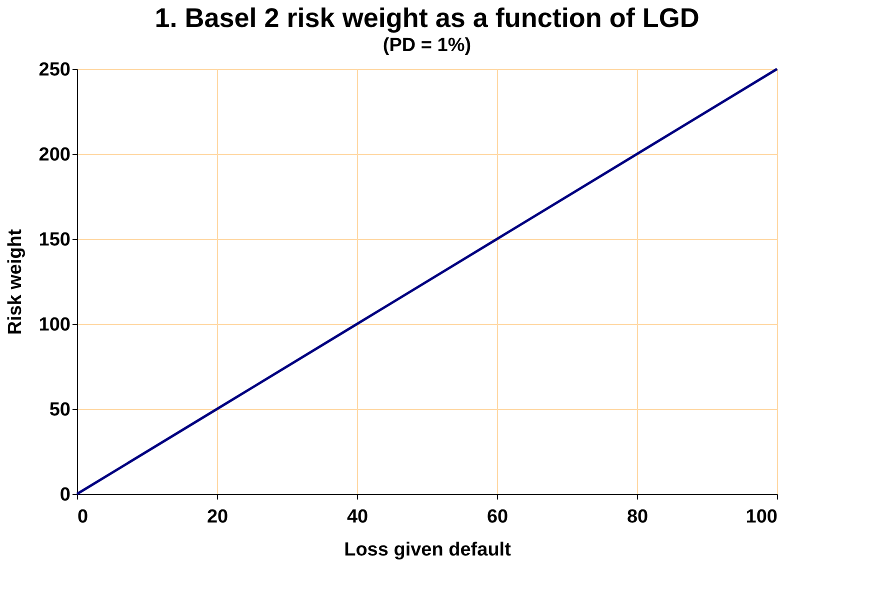 This screenshot has width=874, height=609. What do you see at coordinates (217, 517) in the screenshot?
I see `x-tick-label: 20` at bounding box center [217, 517].